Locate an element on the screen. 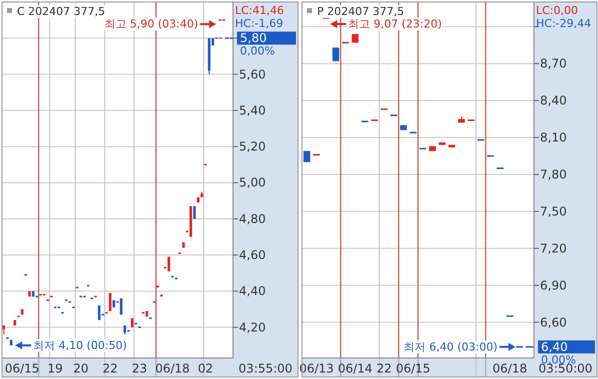 The width and height of the screenshot is (598, 379). text: HC:-29,44 is located at coordinates (564, 23).